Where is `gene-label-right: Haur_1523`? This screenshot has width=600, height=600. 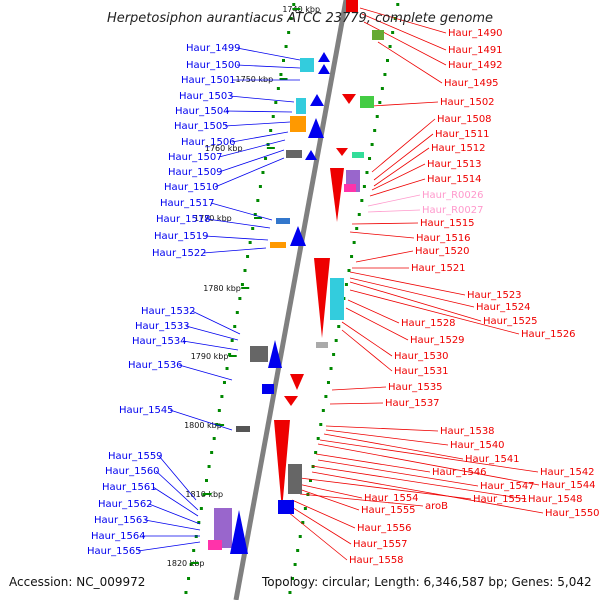
gene-label-right: Haur_1523 is located at coordinates (494, 295).